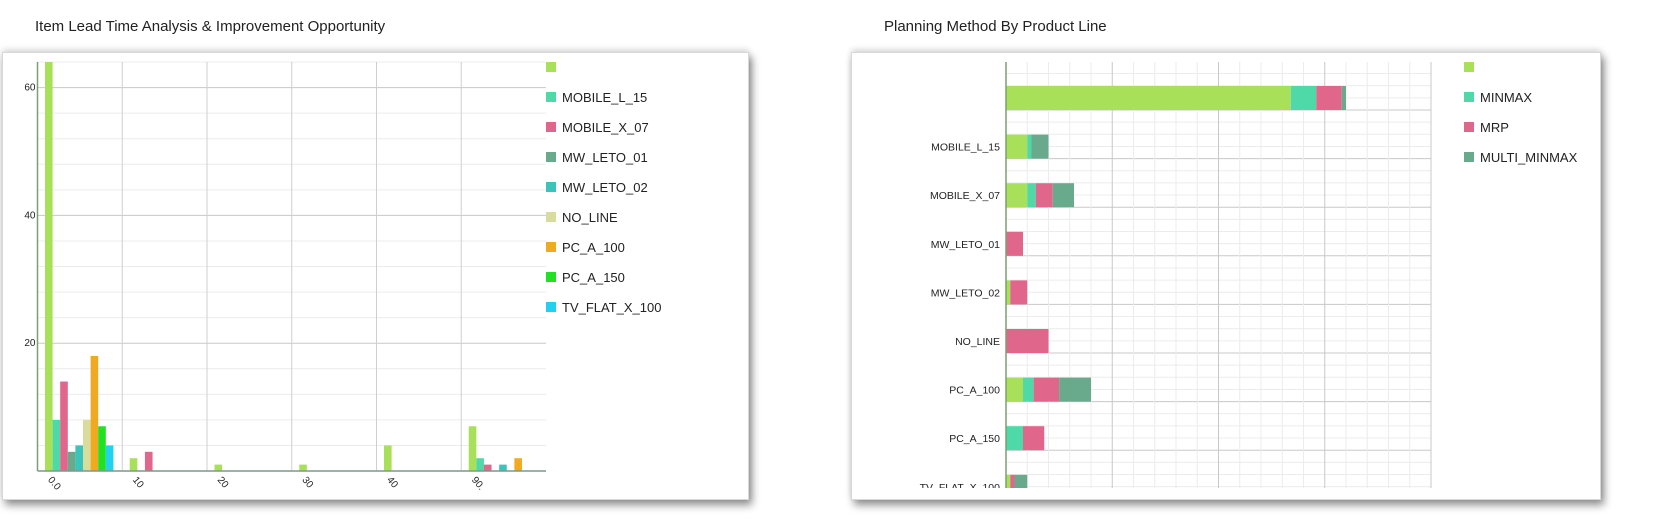 This screenshot has width=1675, height=521. What do you see at coordinates (977, 342) in the screenshot?
I see `y-category-label: NO_LINE` at bounding box center [977, 342].